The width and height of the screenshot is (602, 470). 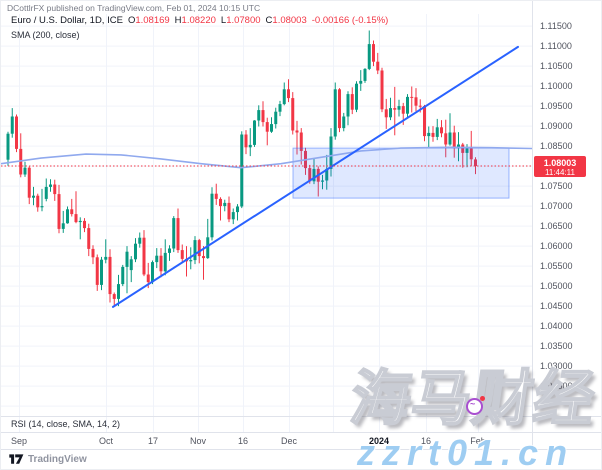 What do you see at coordinates (556, 86) in the screenshot?
I see `price-tick-label: 1.10000` at bounding box center [556, 86].